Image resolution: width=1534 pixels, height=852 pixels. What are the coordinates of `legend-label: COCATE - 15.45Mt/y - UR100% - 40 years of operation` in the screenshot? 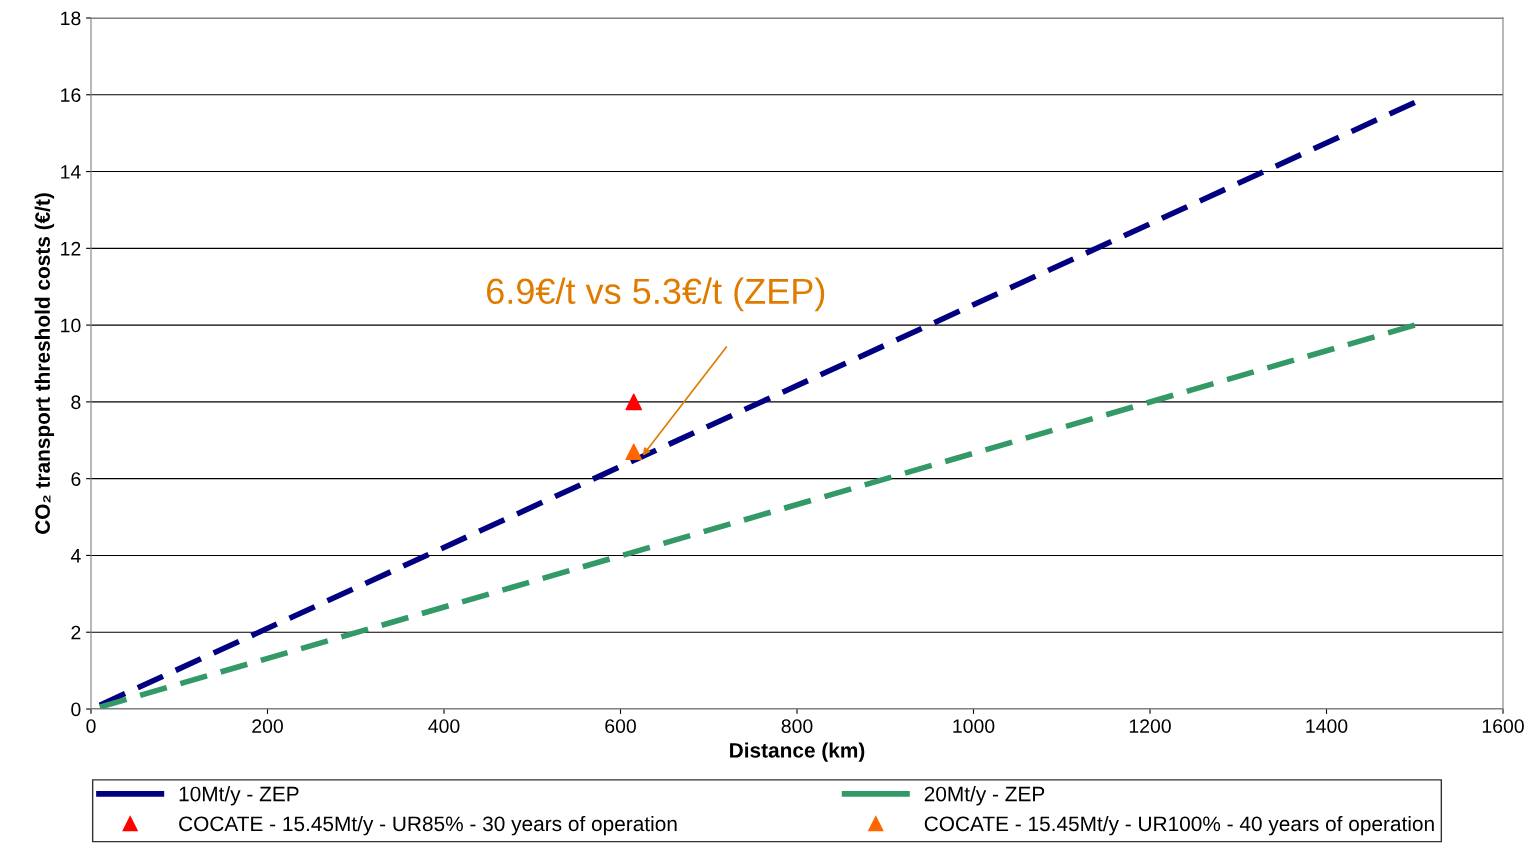 It's located at (1179, 825).